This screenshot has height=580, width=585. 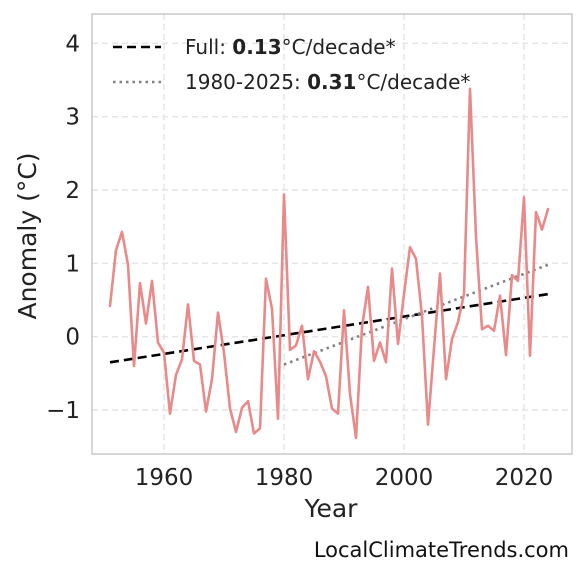 I want to click on y-tick-label: 2, so click(x=72, y=191).